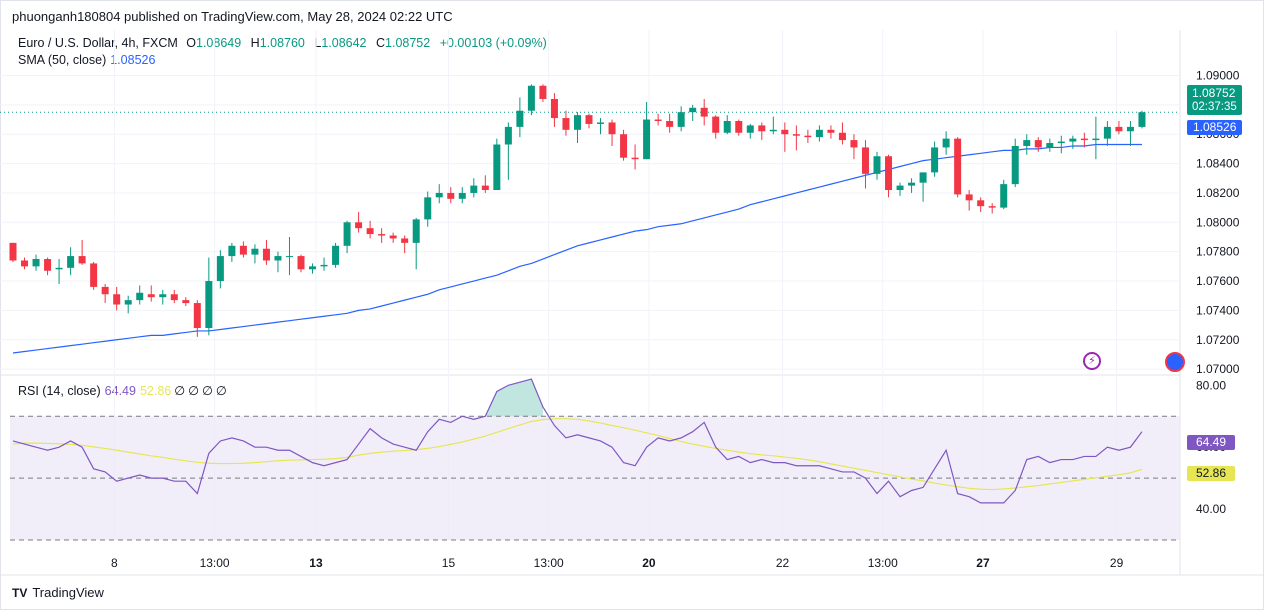  Describe the element at coordinates (1211, 385) in the screenshot. I see `rsi-tick-label: 80.00` at that location.